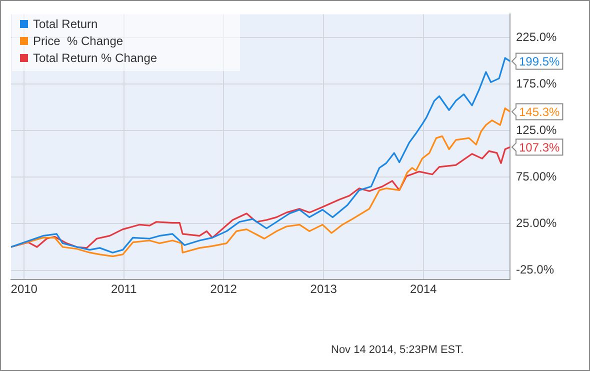  Describe the element at coordinates (78, 41) in the screenshot. I see `legend-label: Price % Change` at that location.